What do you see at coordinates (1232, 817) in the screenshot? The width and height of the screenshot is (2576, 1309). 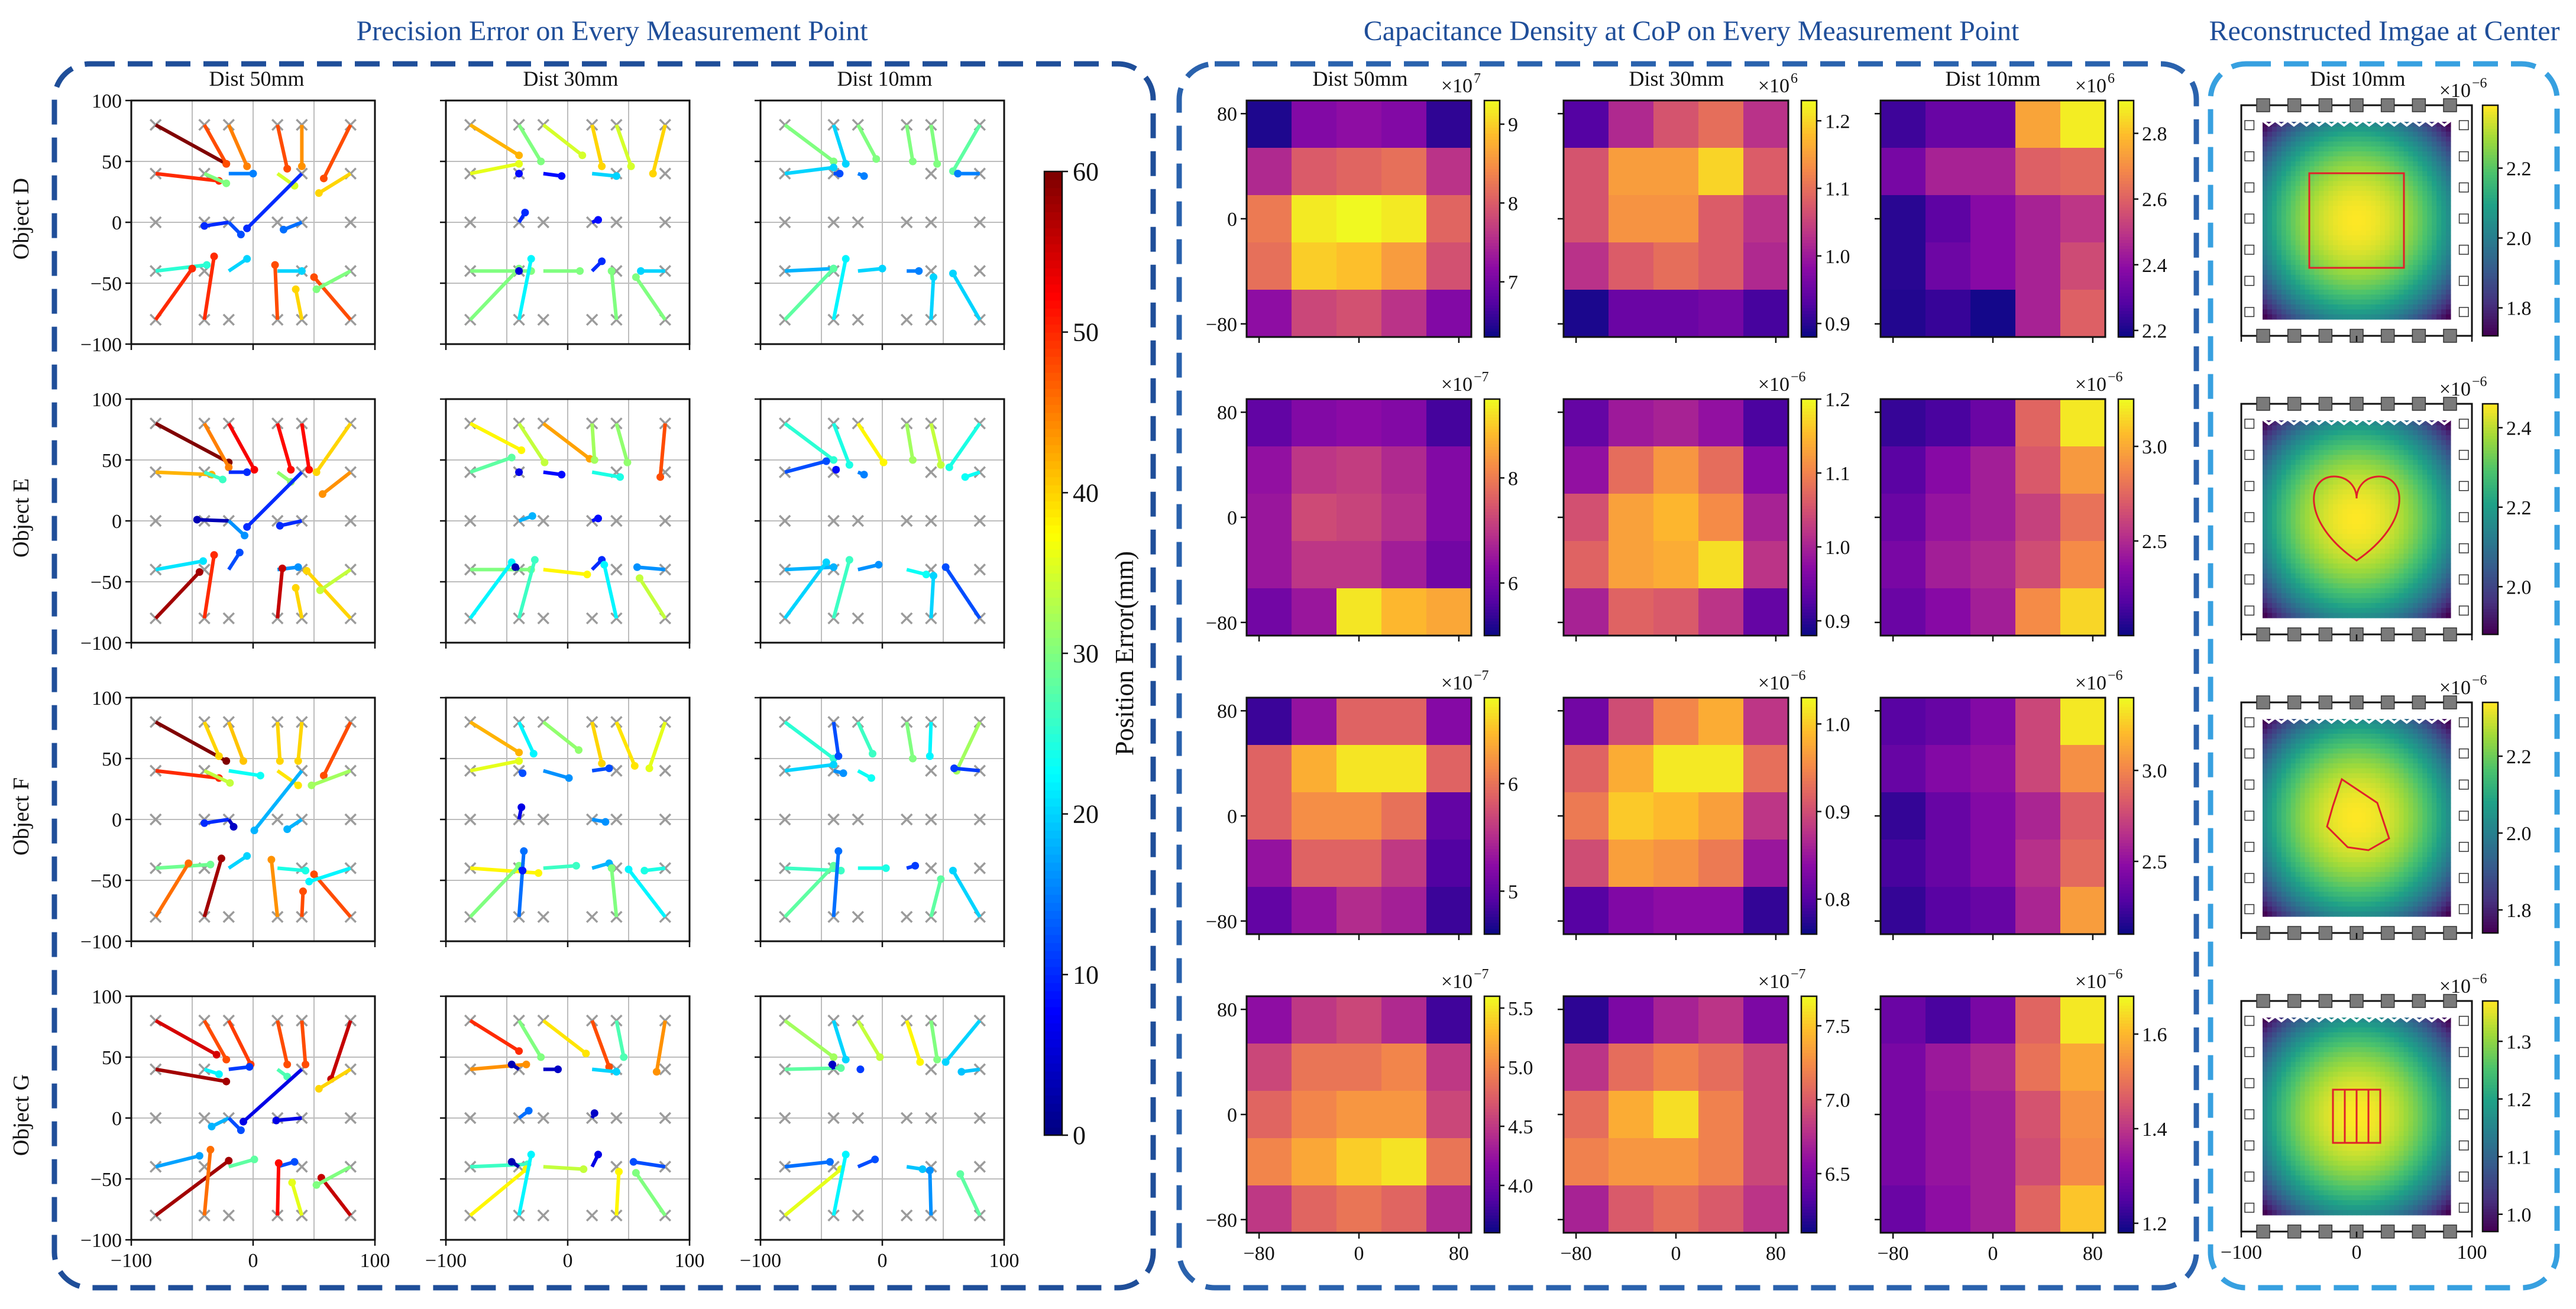 I see `y-tick-label: 0` at bounding box center [1232, 817].